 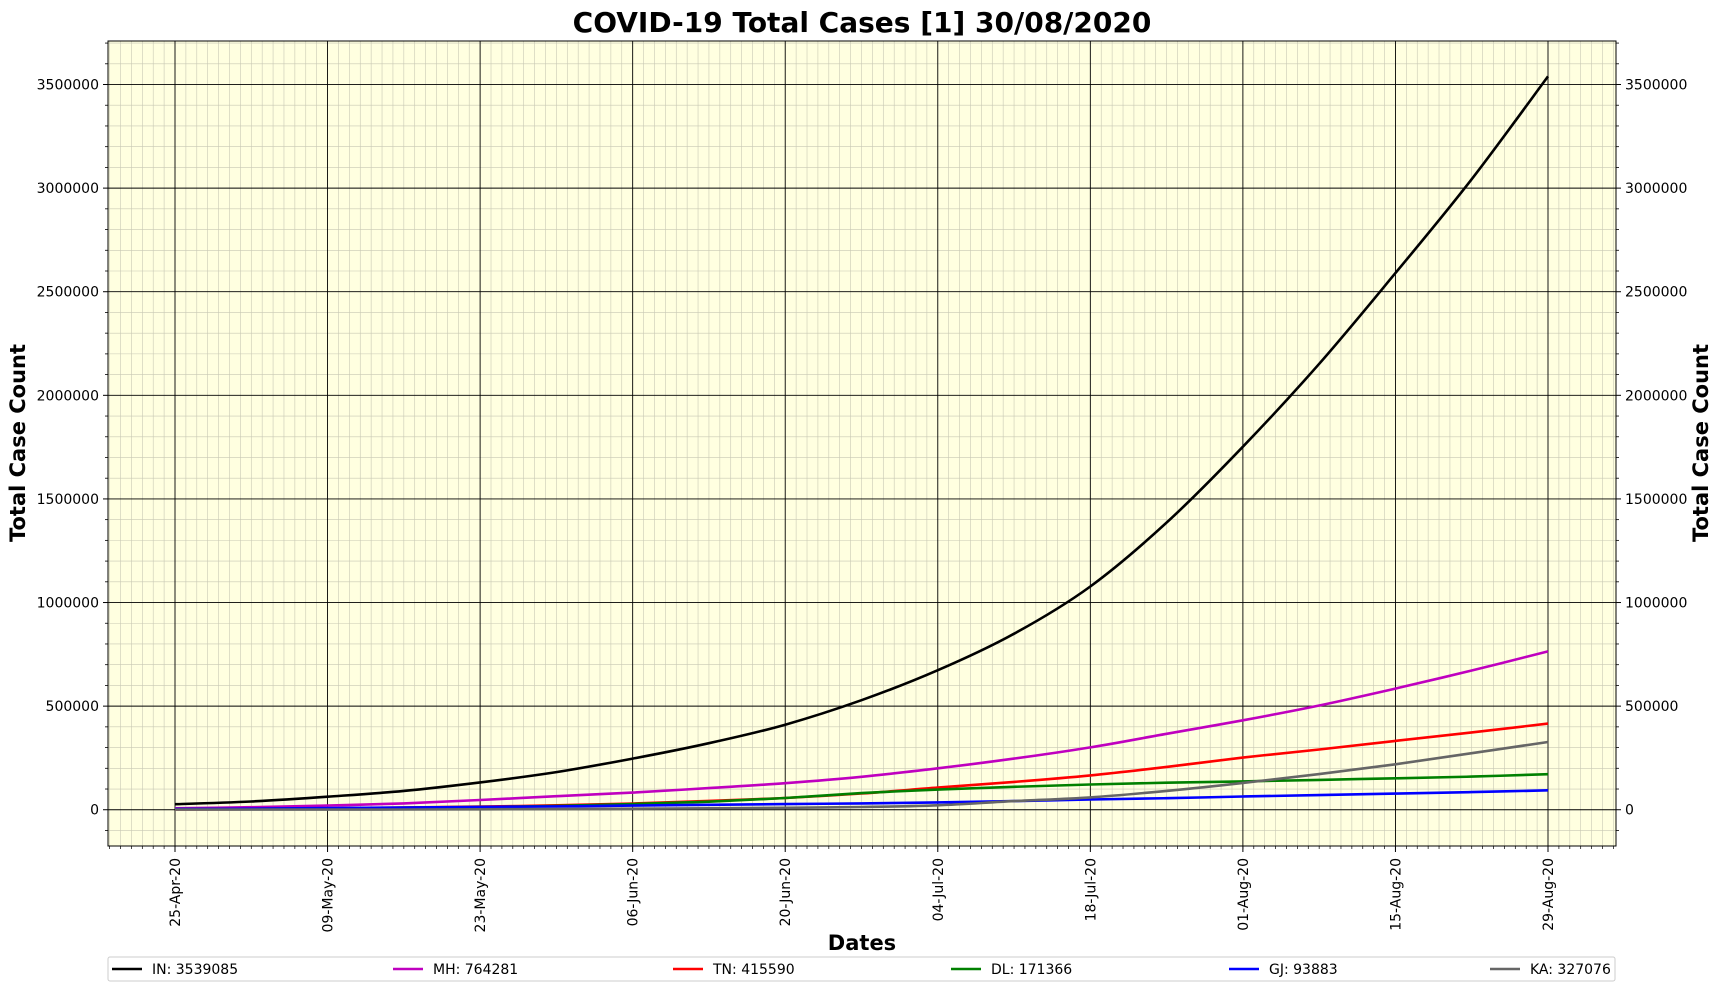 What do you see at coordinates (861, 800) in the screenshot?
I see `series-line-gj` at bounding box center [861, 800].